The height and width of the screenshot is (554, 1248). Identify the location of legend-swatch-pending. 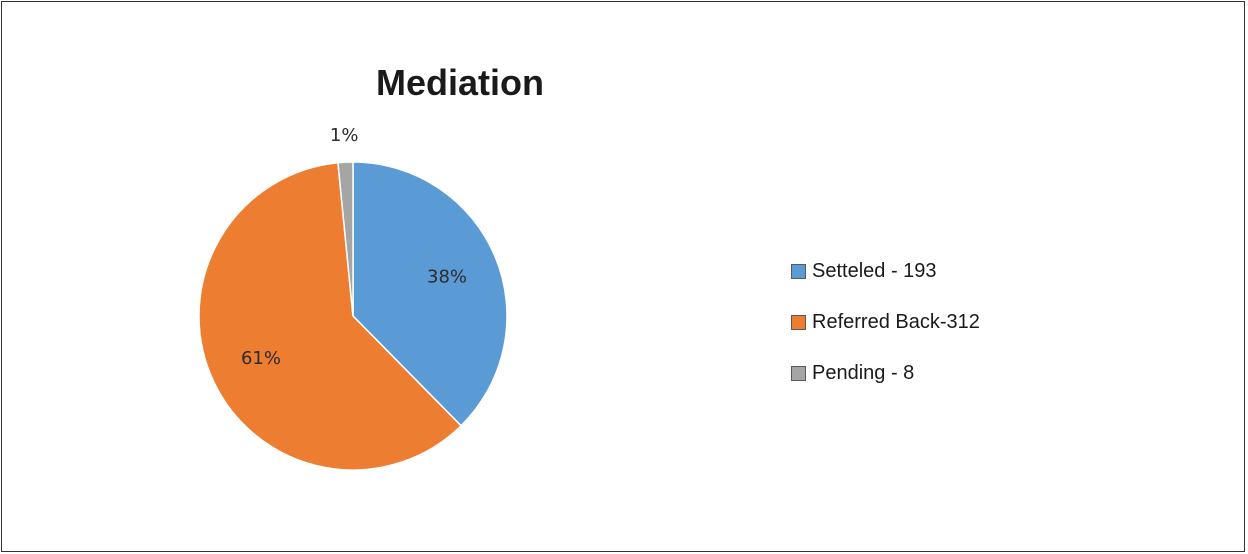
(798, 373).